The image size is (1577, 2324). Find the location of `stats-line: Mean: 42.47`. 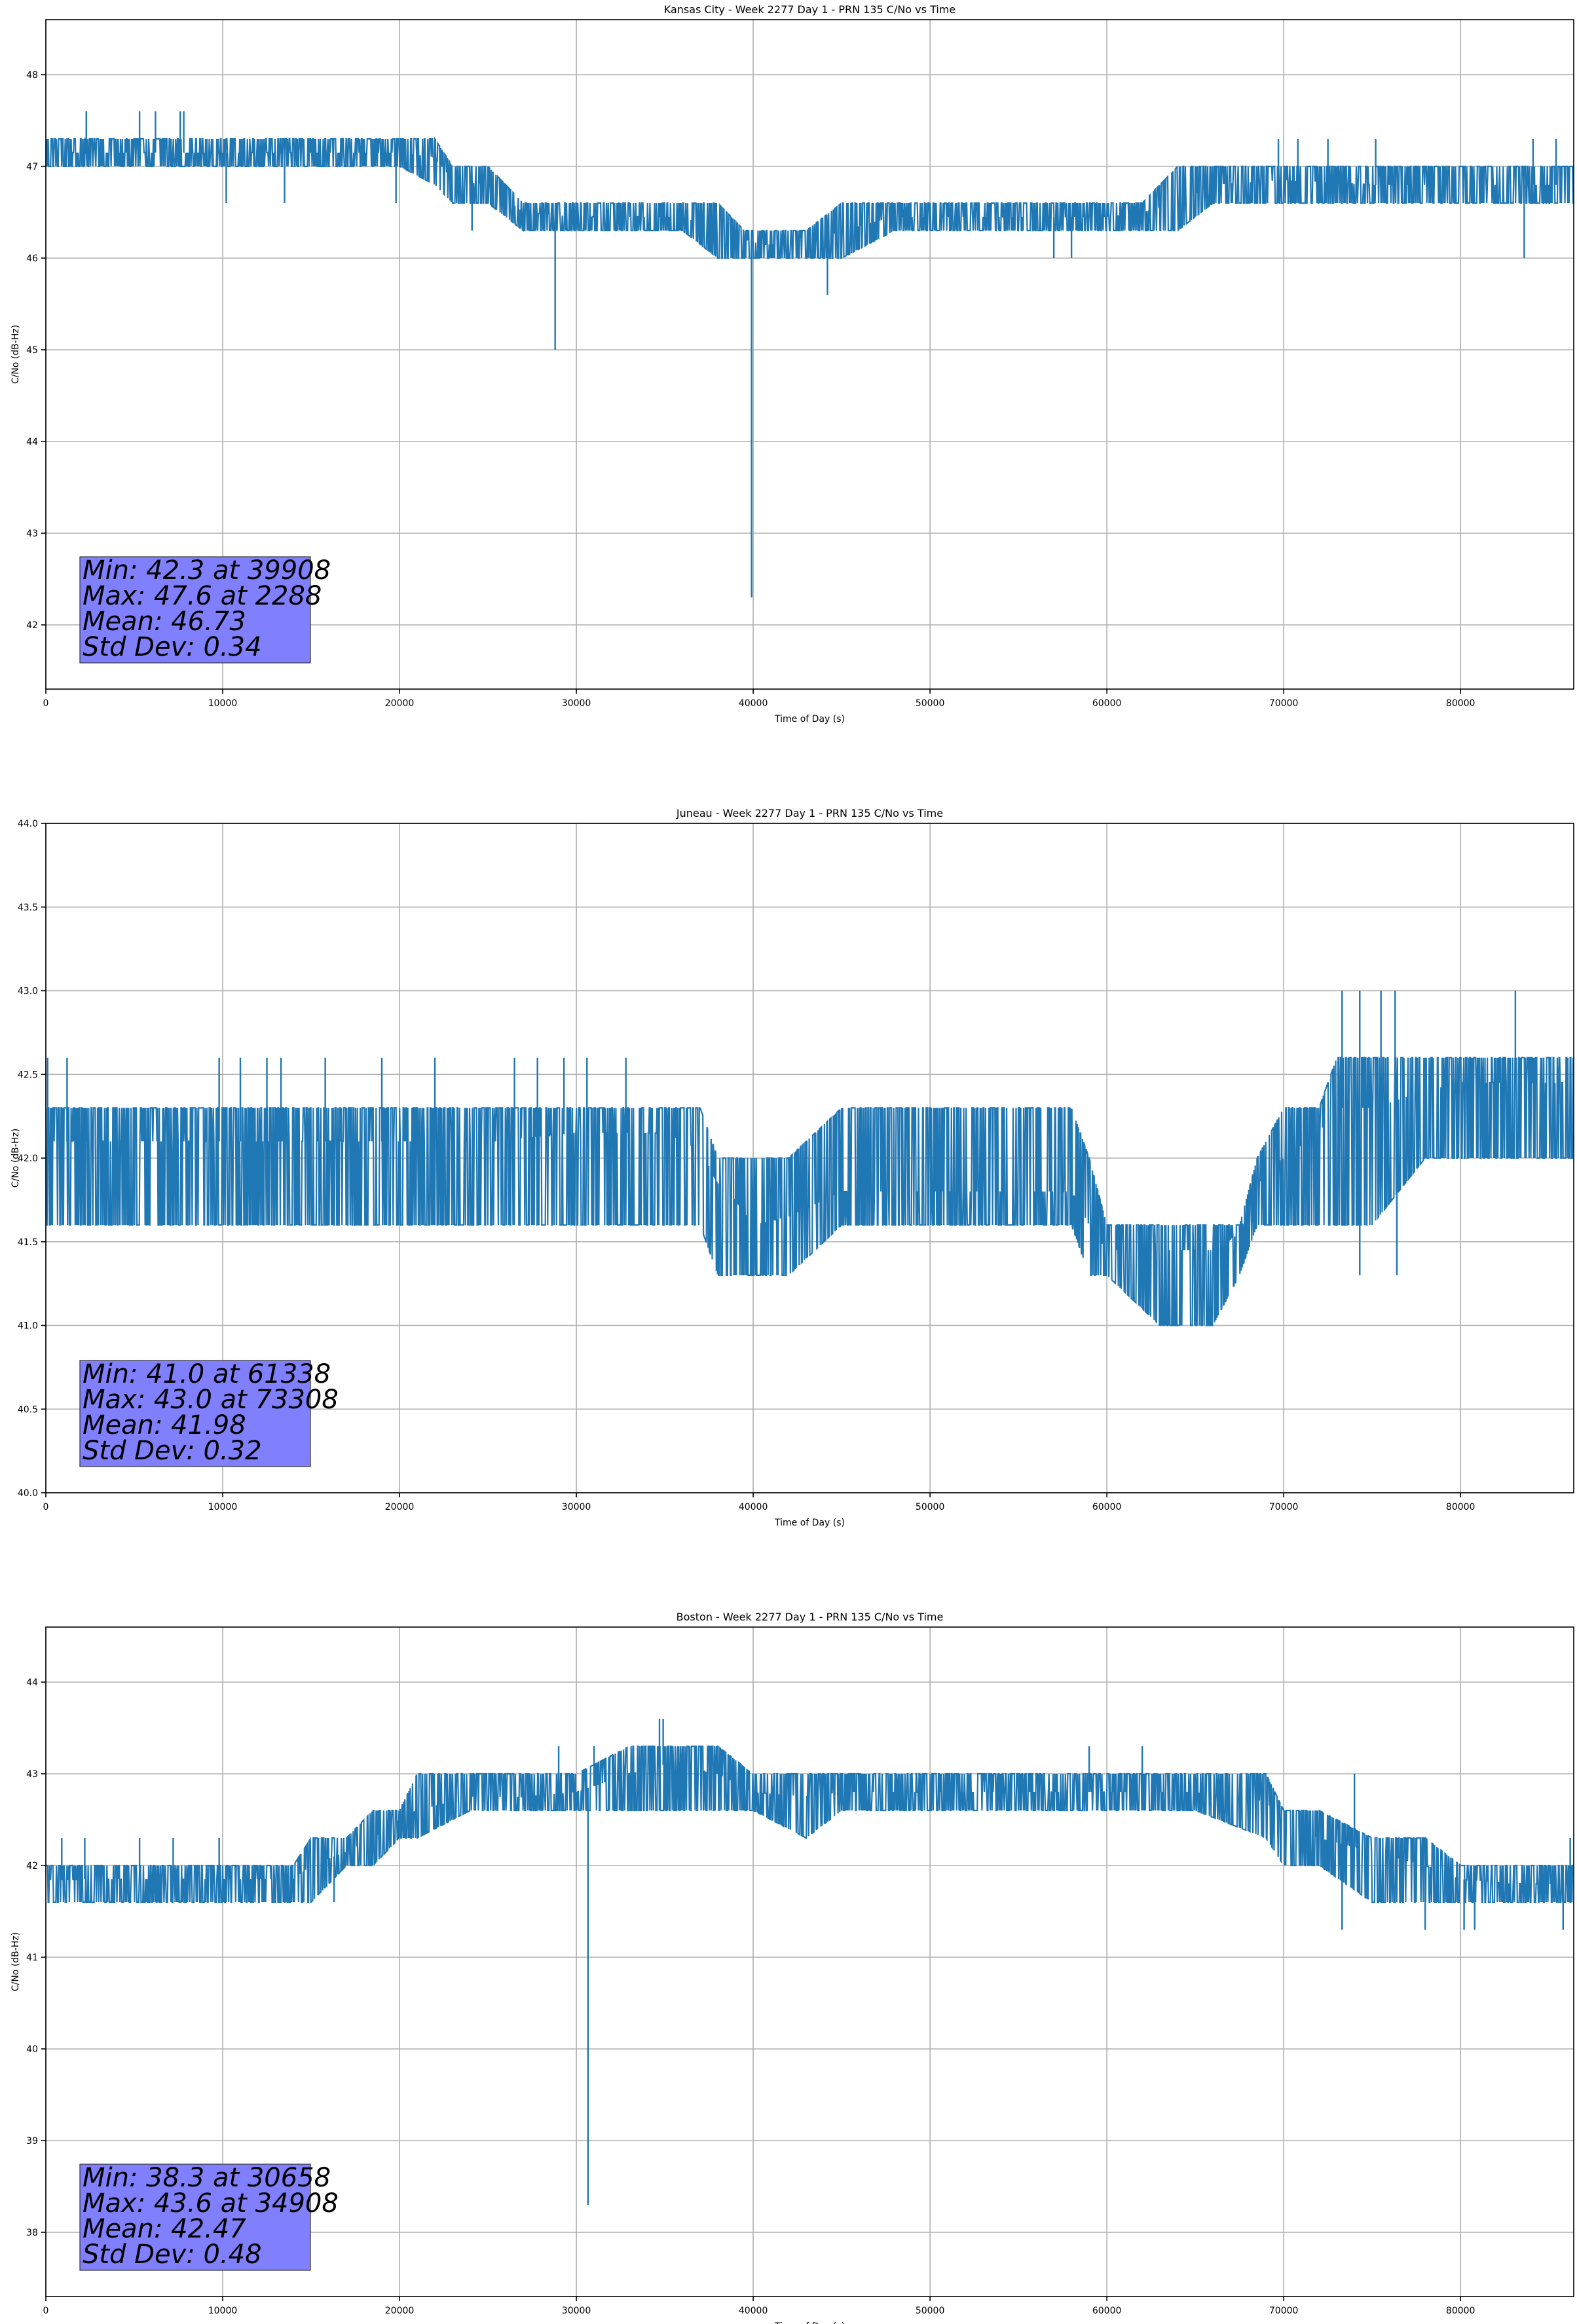

stats-line: Mean: 42.47 is located at coordinates (164, 2229).